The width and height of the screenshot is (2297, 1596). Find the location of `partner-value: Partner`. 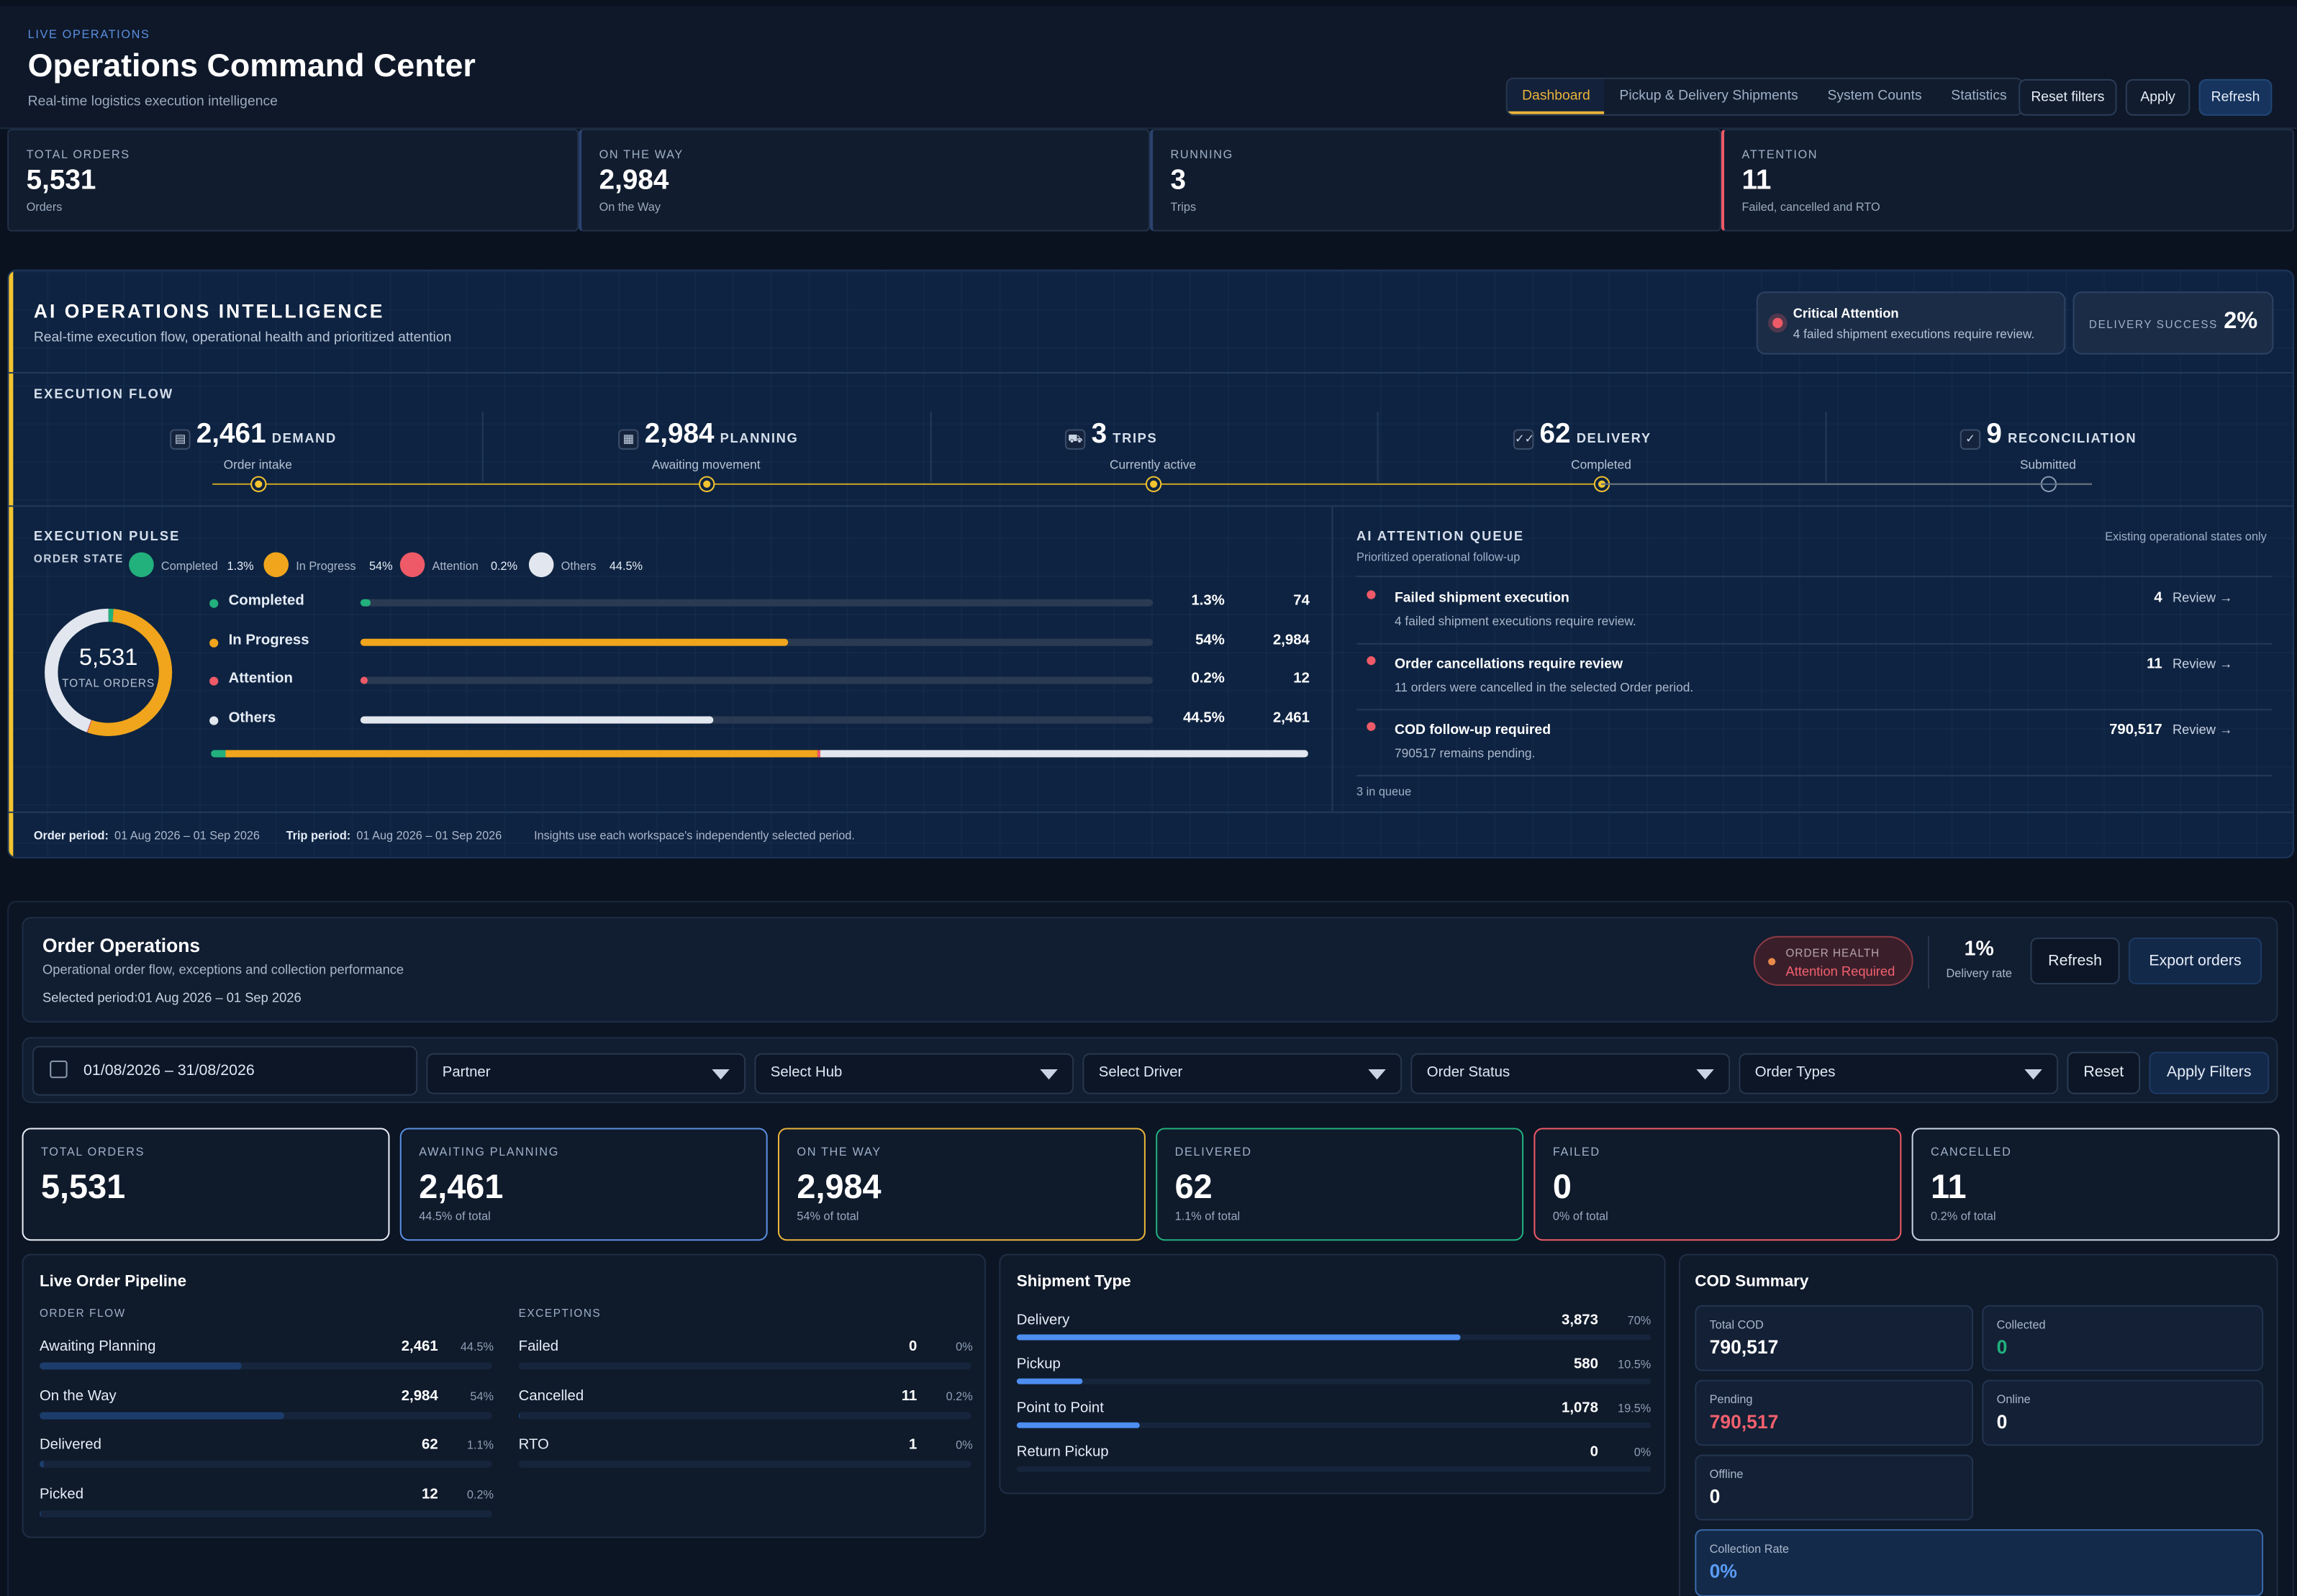

partner-value: Partner is located at coordinates (466, 1073).